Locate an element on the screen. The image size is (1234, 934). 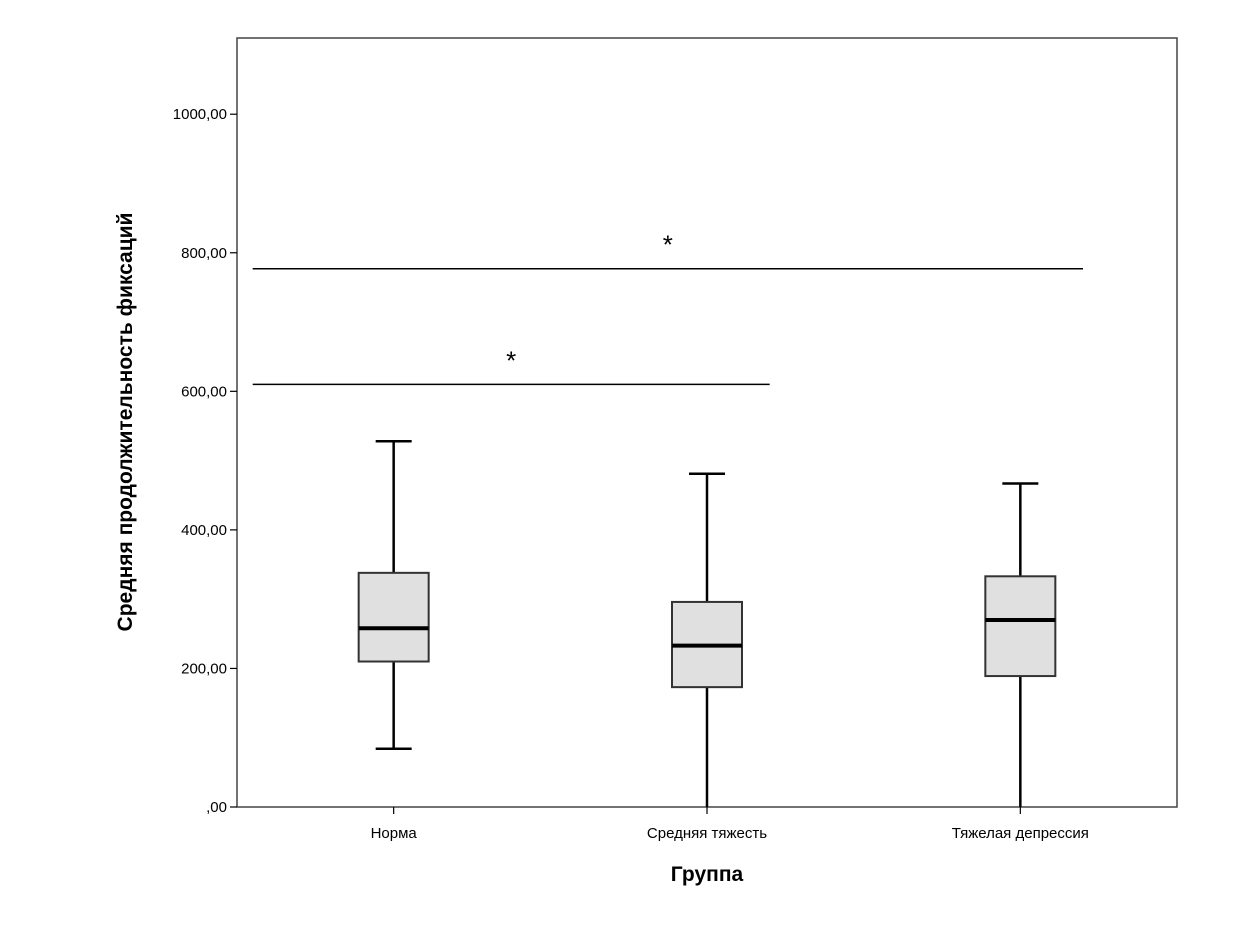
y-axis-title: Средняя продолжительность фиксаций is located at coordinates (125, 422).